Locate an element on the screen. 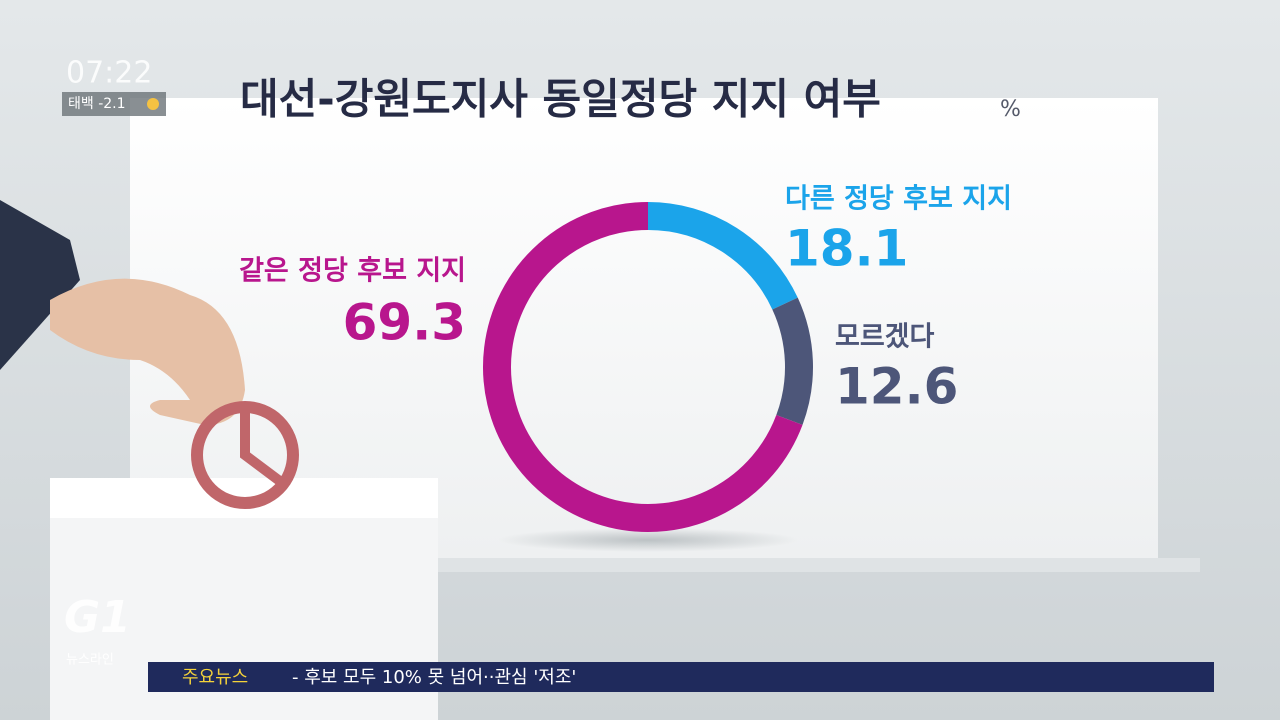 The image size is (1280, 720). donut-shadow is located at coordinates (648, 540).